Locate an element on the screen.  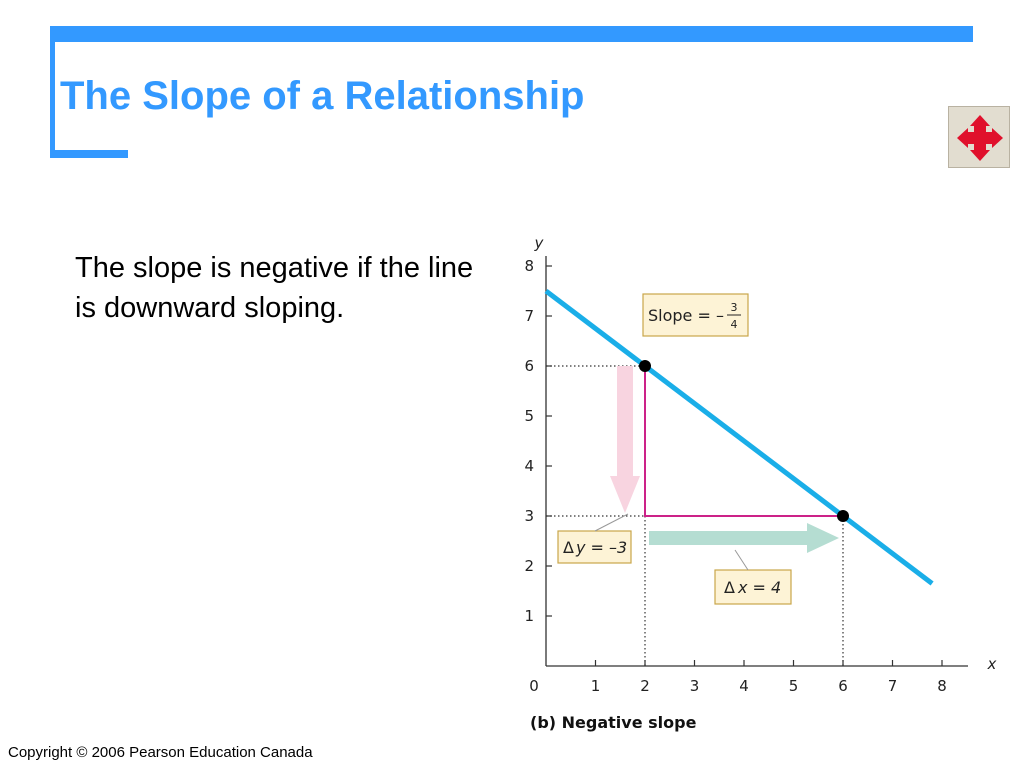
y-tick-label: 8 is located at coordinates (529, 266).